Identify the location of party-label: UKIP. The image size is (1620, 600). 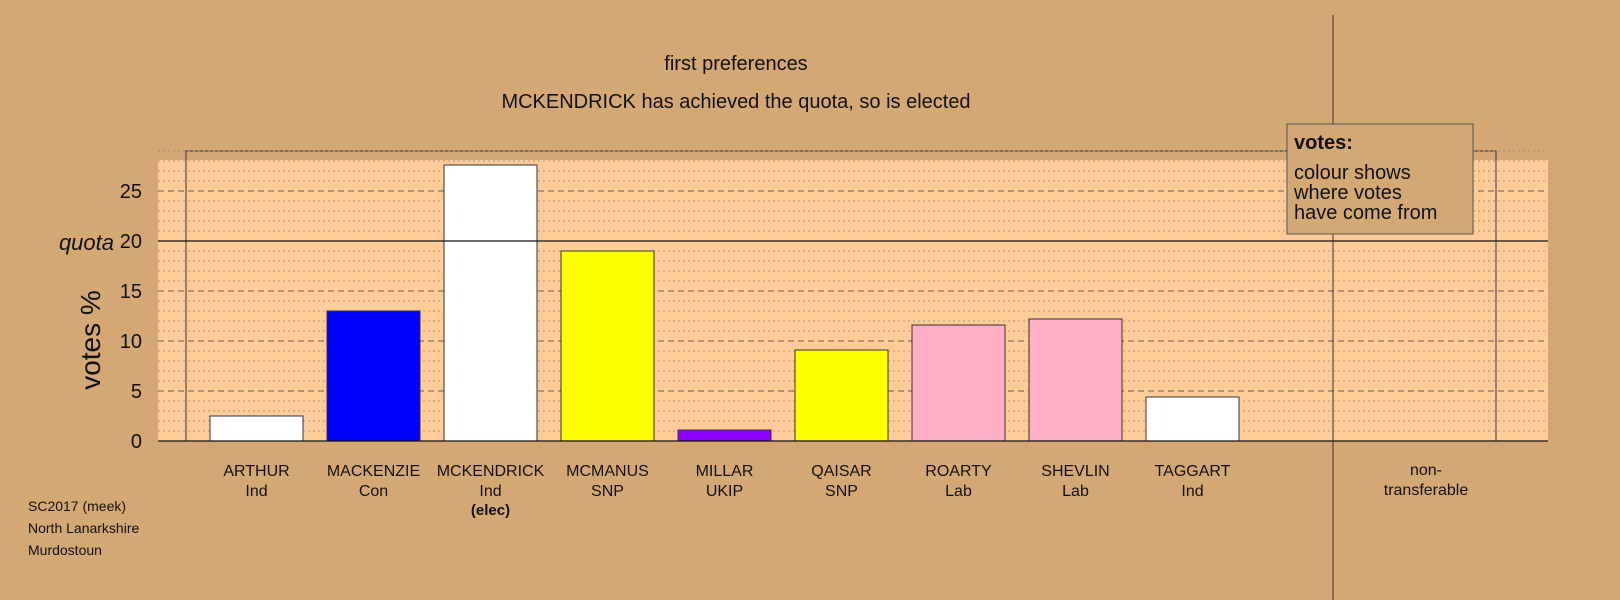
(724, 491).